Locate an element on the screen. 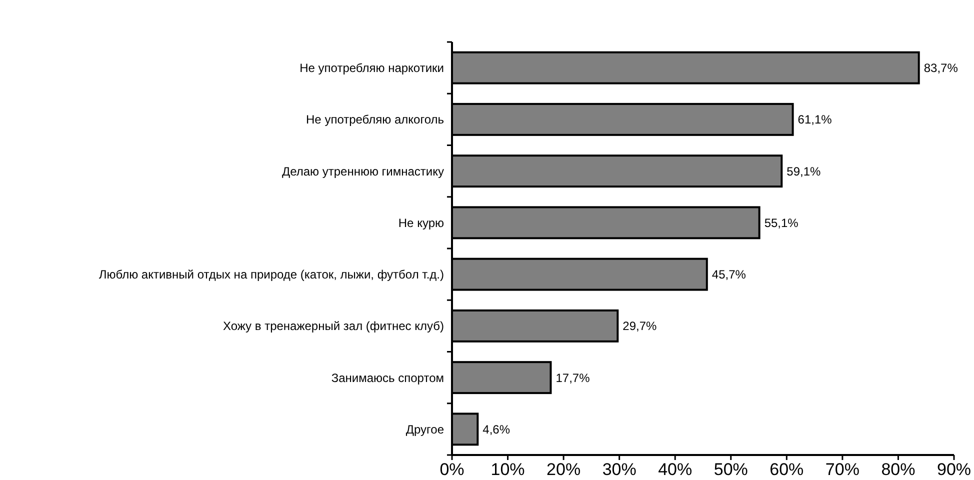  x-tick-label: 50% is located at coordinates (731, 469).